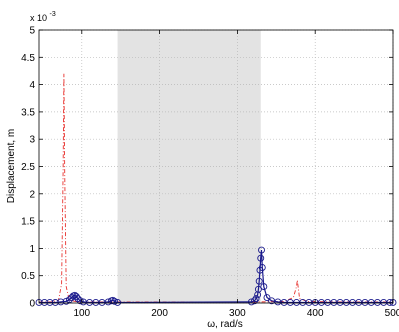 Image resolution: width=399 pixels, height=332 pixels. What do you see at coordinates (28, 58) in the screenshot?
I see `y-tick-label: 4.5` at bounding box center [28, 58].